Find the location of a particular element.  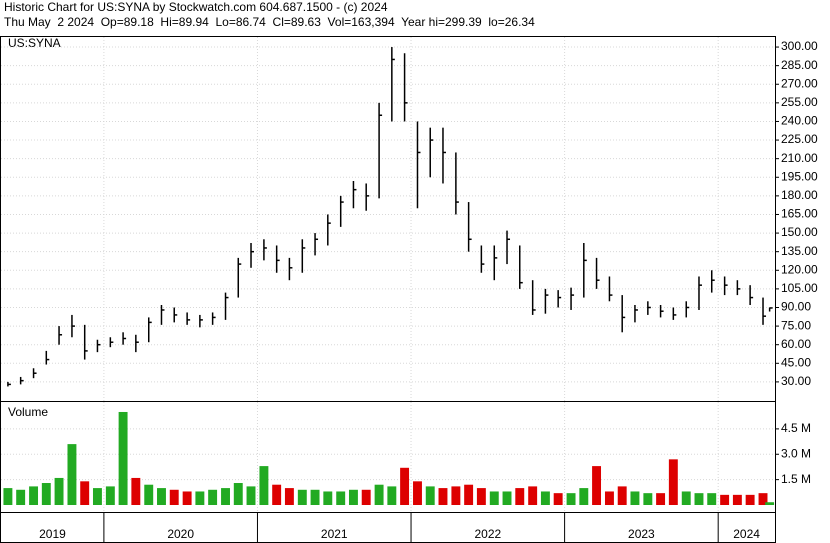

y-tick-label: 165.00 is located at coordinates (799, 214).